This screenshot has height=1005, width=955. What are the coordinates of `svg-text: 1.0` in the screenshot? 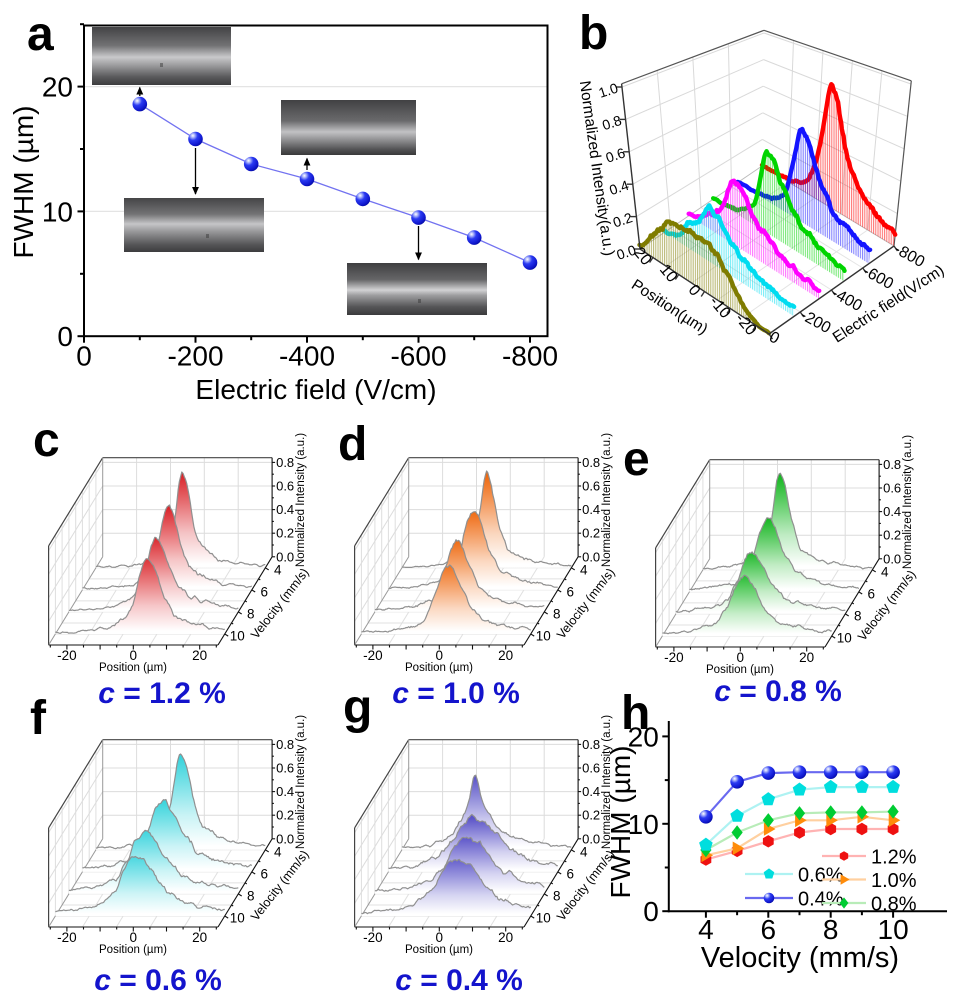 It's located at (608, 90).